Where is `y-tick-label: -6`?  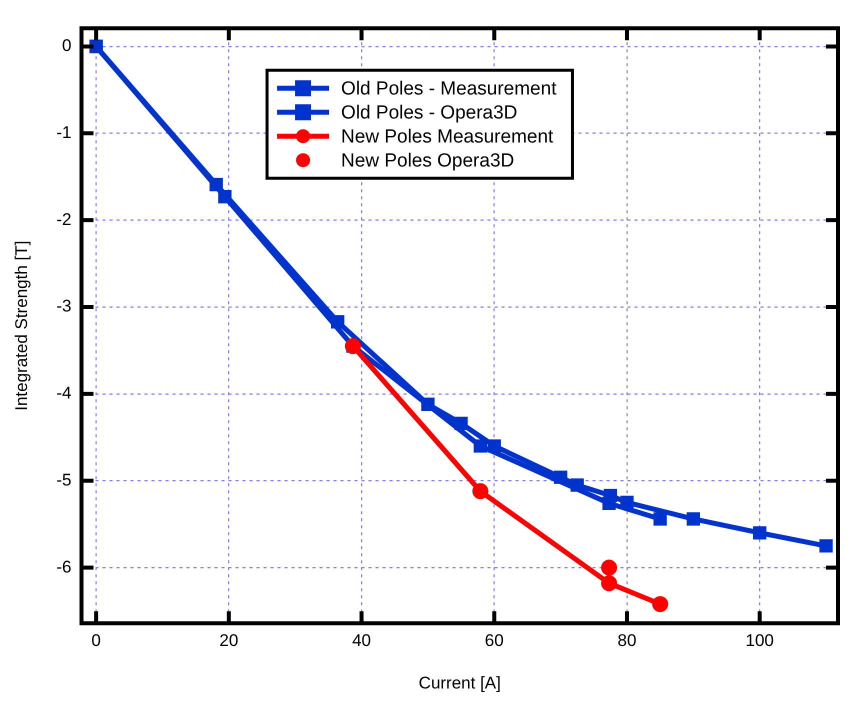 y-tick-label: -6 is located at coordinates (64, 566).